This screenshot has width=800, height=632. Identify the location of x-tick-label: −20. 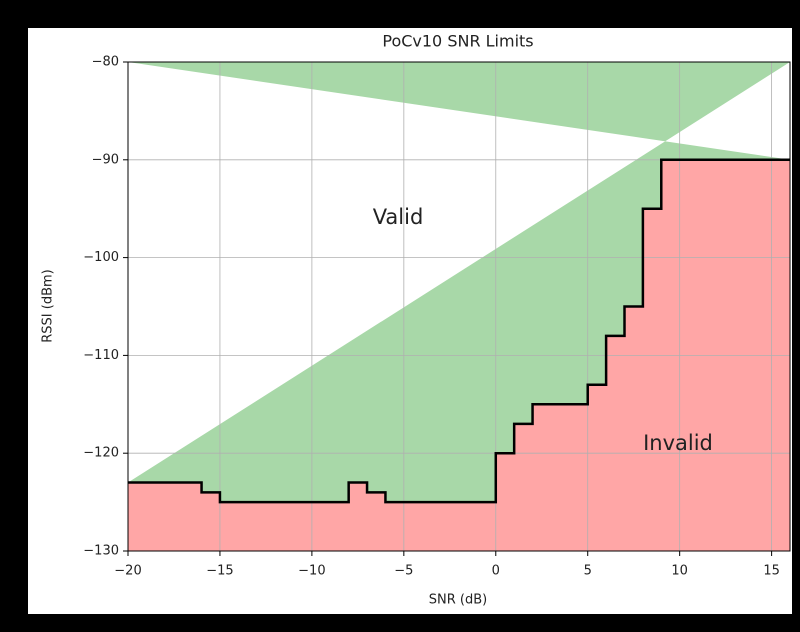
(127, 571).